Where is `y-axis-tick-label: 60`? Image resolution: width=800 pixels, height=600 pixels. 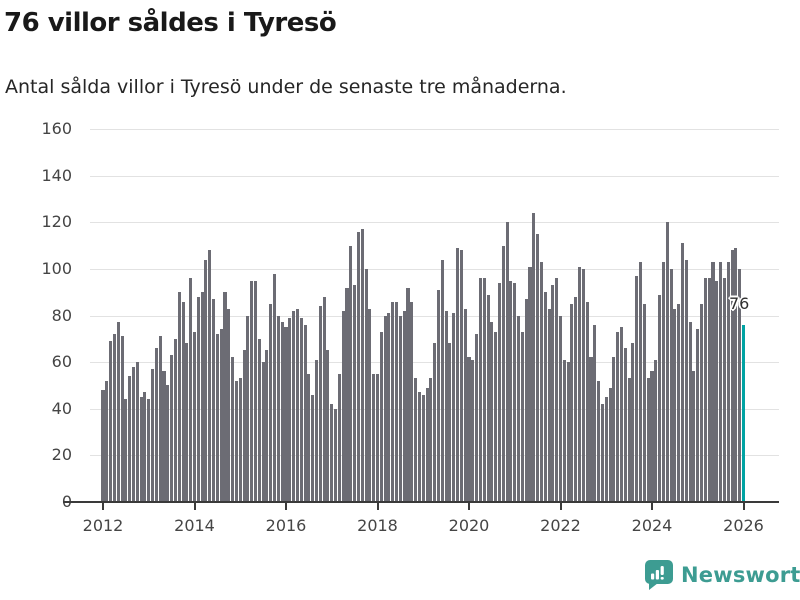 y-axis-tick-label: 60 is located at coordinates (61, 362).